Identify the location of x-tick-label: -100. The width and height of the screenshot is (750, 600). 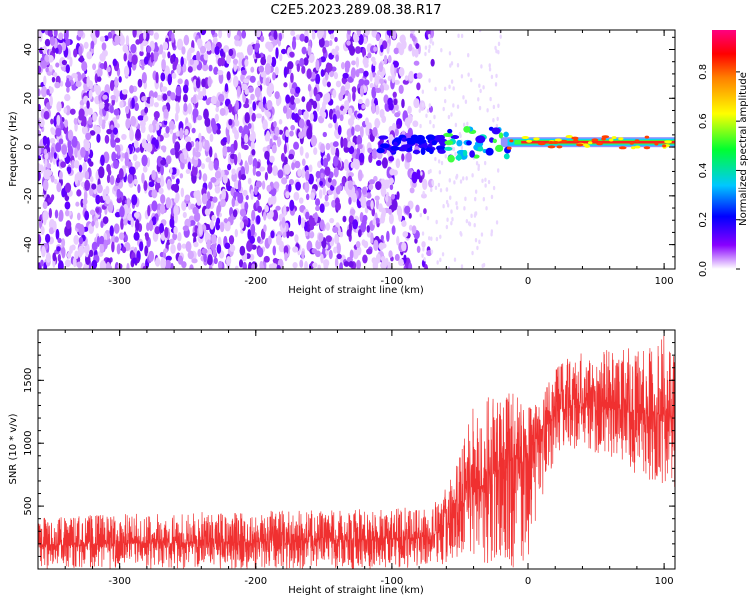
(392, 281).